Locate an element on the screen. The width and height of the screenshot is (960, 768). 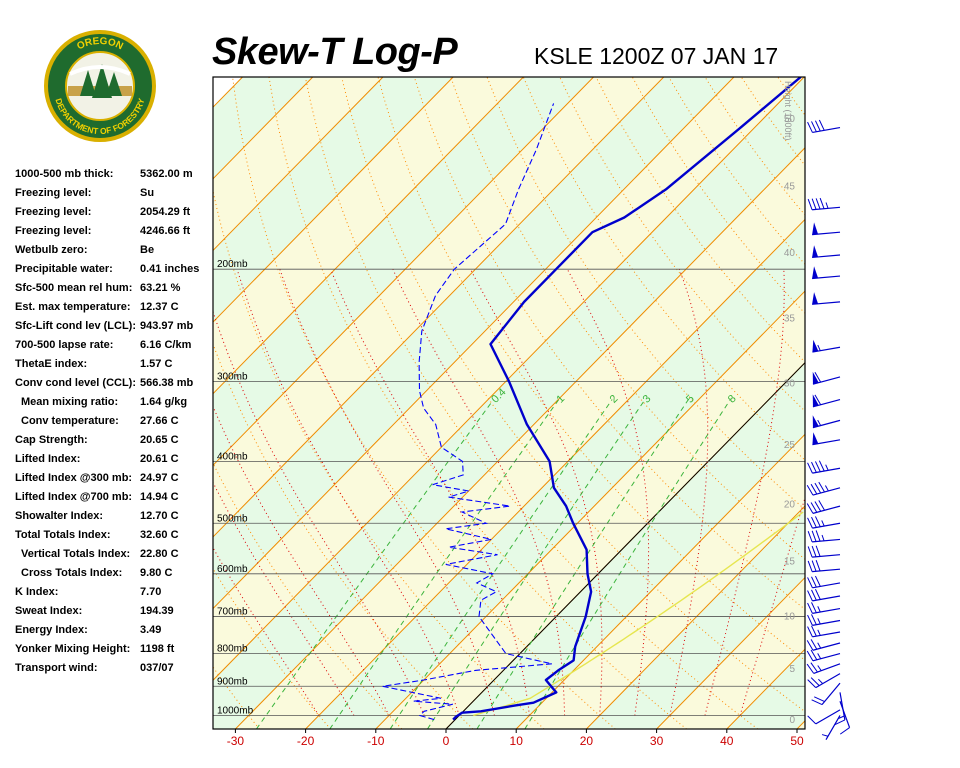
index-row: Sweat Index: 194.39 is located at coordinates (112, 614).